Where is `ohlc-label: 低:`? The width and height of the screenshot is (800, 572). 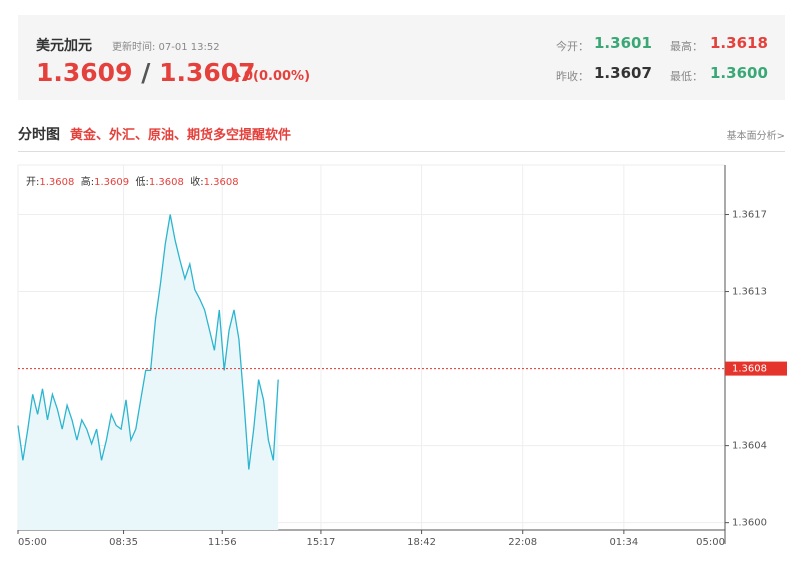 ohlc-label: 低: is located at coordinates (142, 182).